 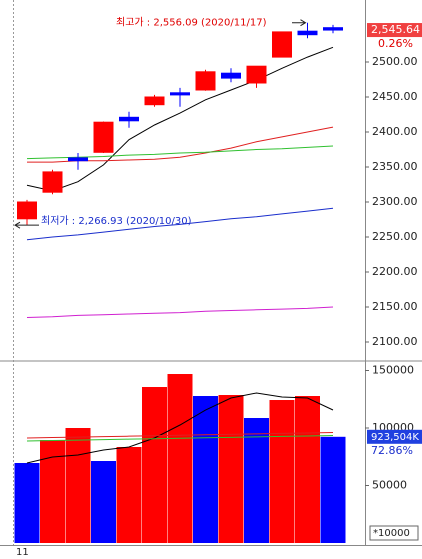 What do you see at coordinates (22, 552) in the screenshot?
I see `month-label: 11` at bounding box center [22, 552].